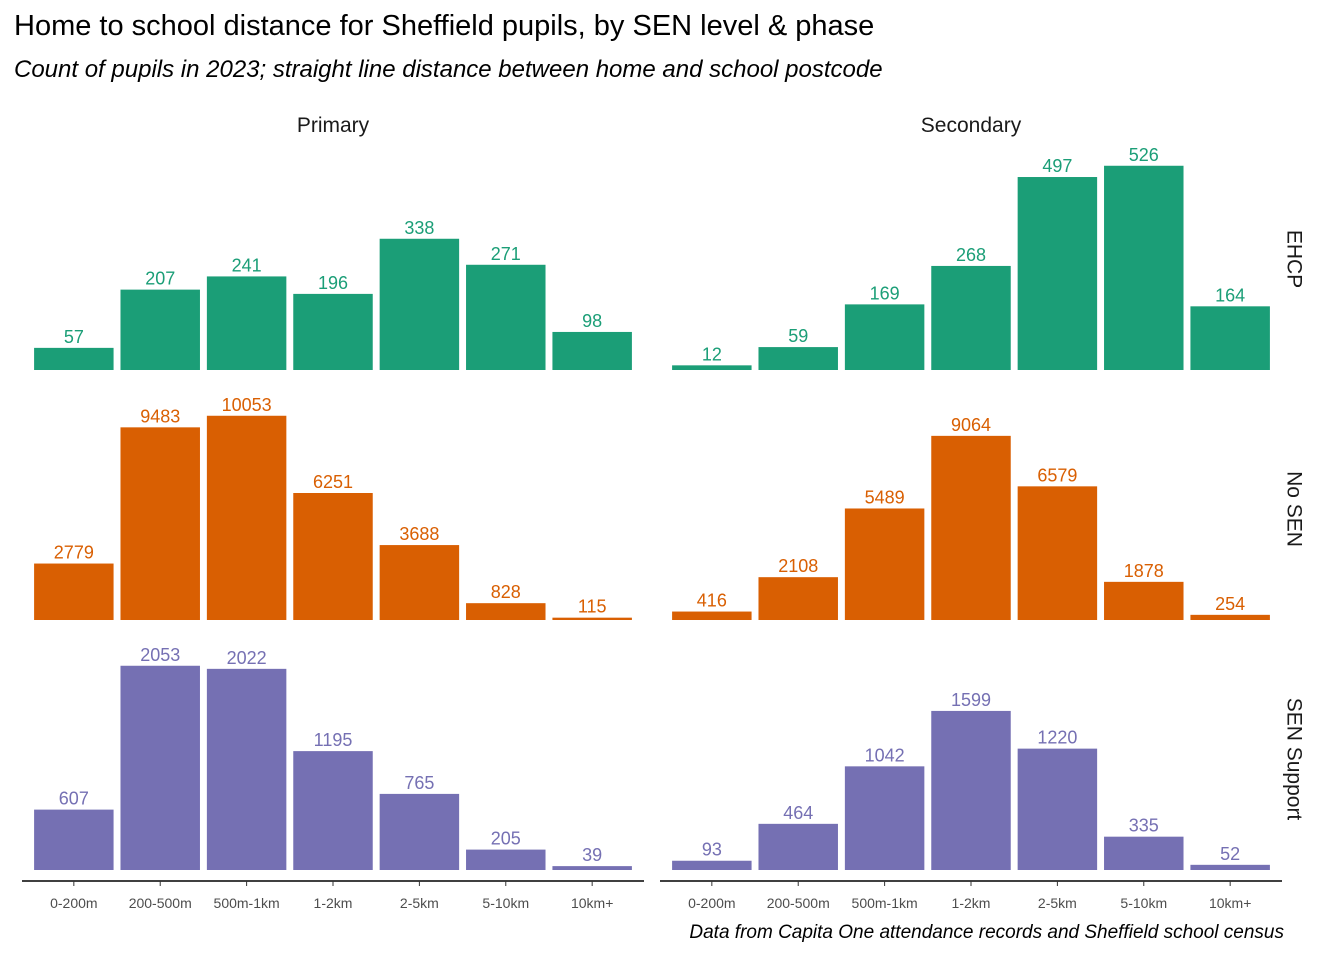  Describe the element at coordinates (712, 354) in the screenshot. I see `bar-label-ehcp-secondary-0-200m: 12` at that location.